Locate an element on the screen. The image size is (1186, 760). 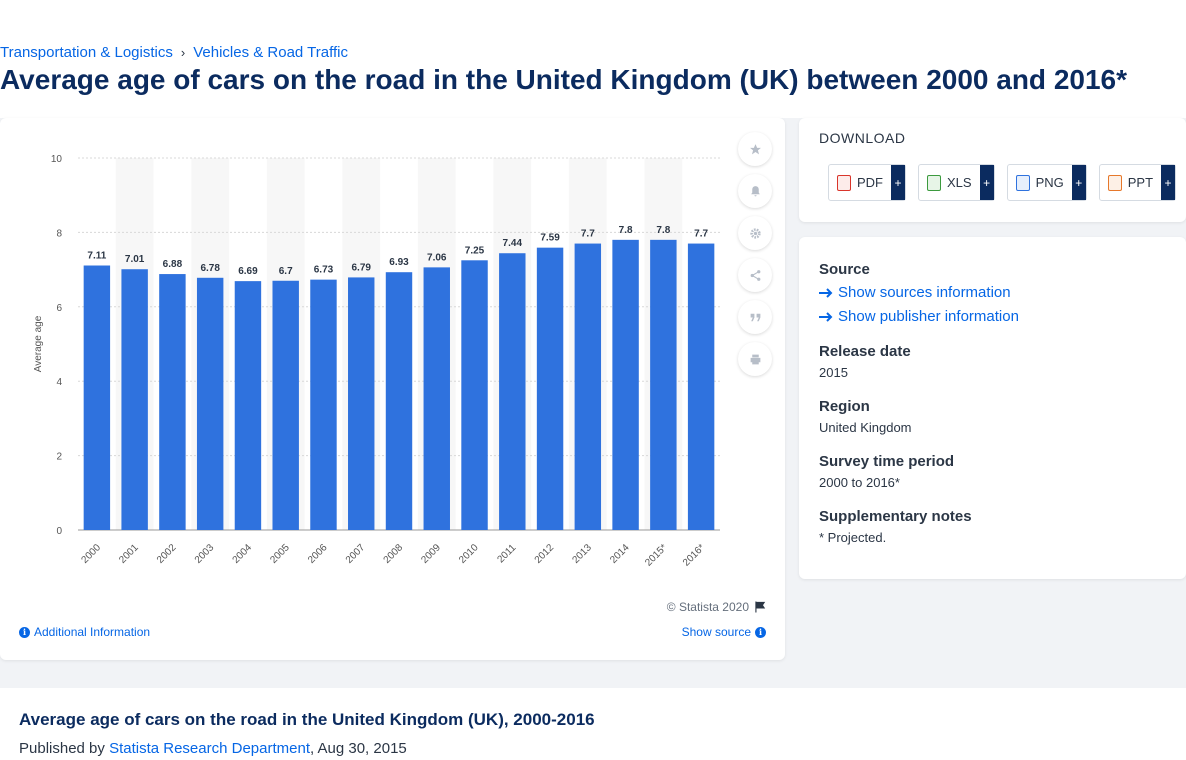
show-sources-link: Show sources information is located at coordinates (915, 292).